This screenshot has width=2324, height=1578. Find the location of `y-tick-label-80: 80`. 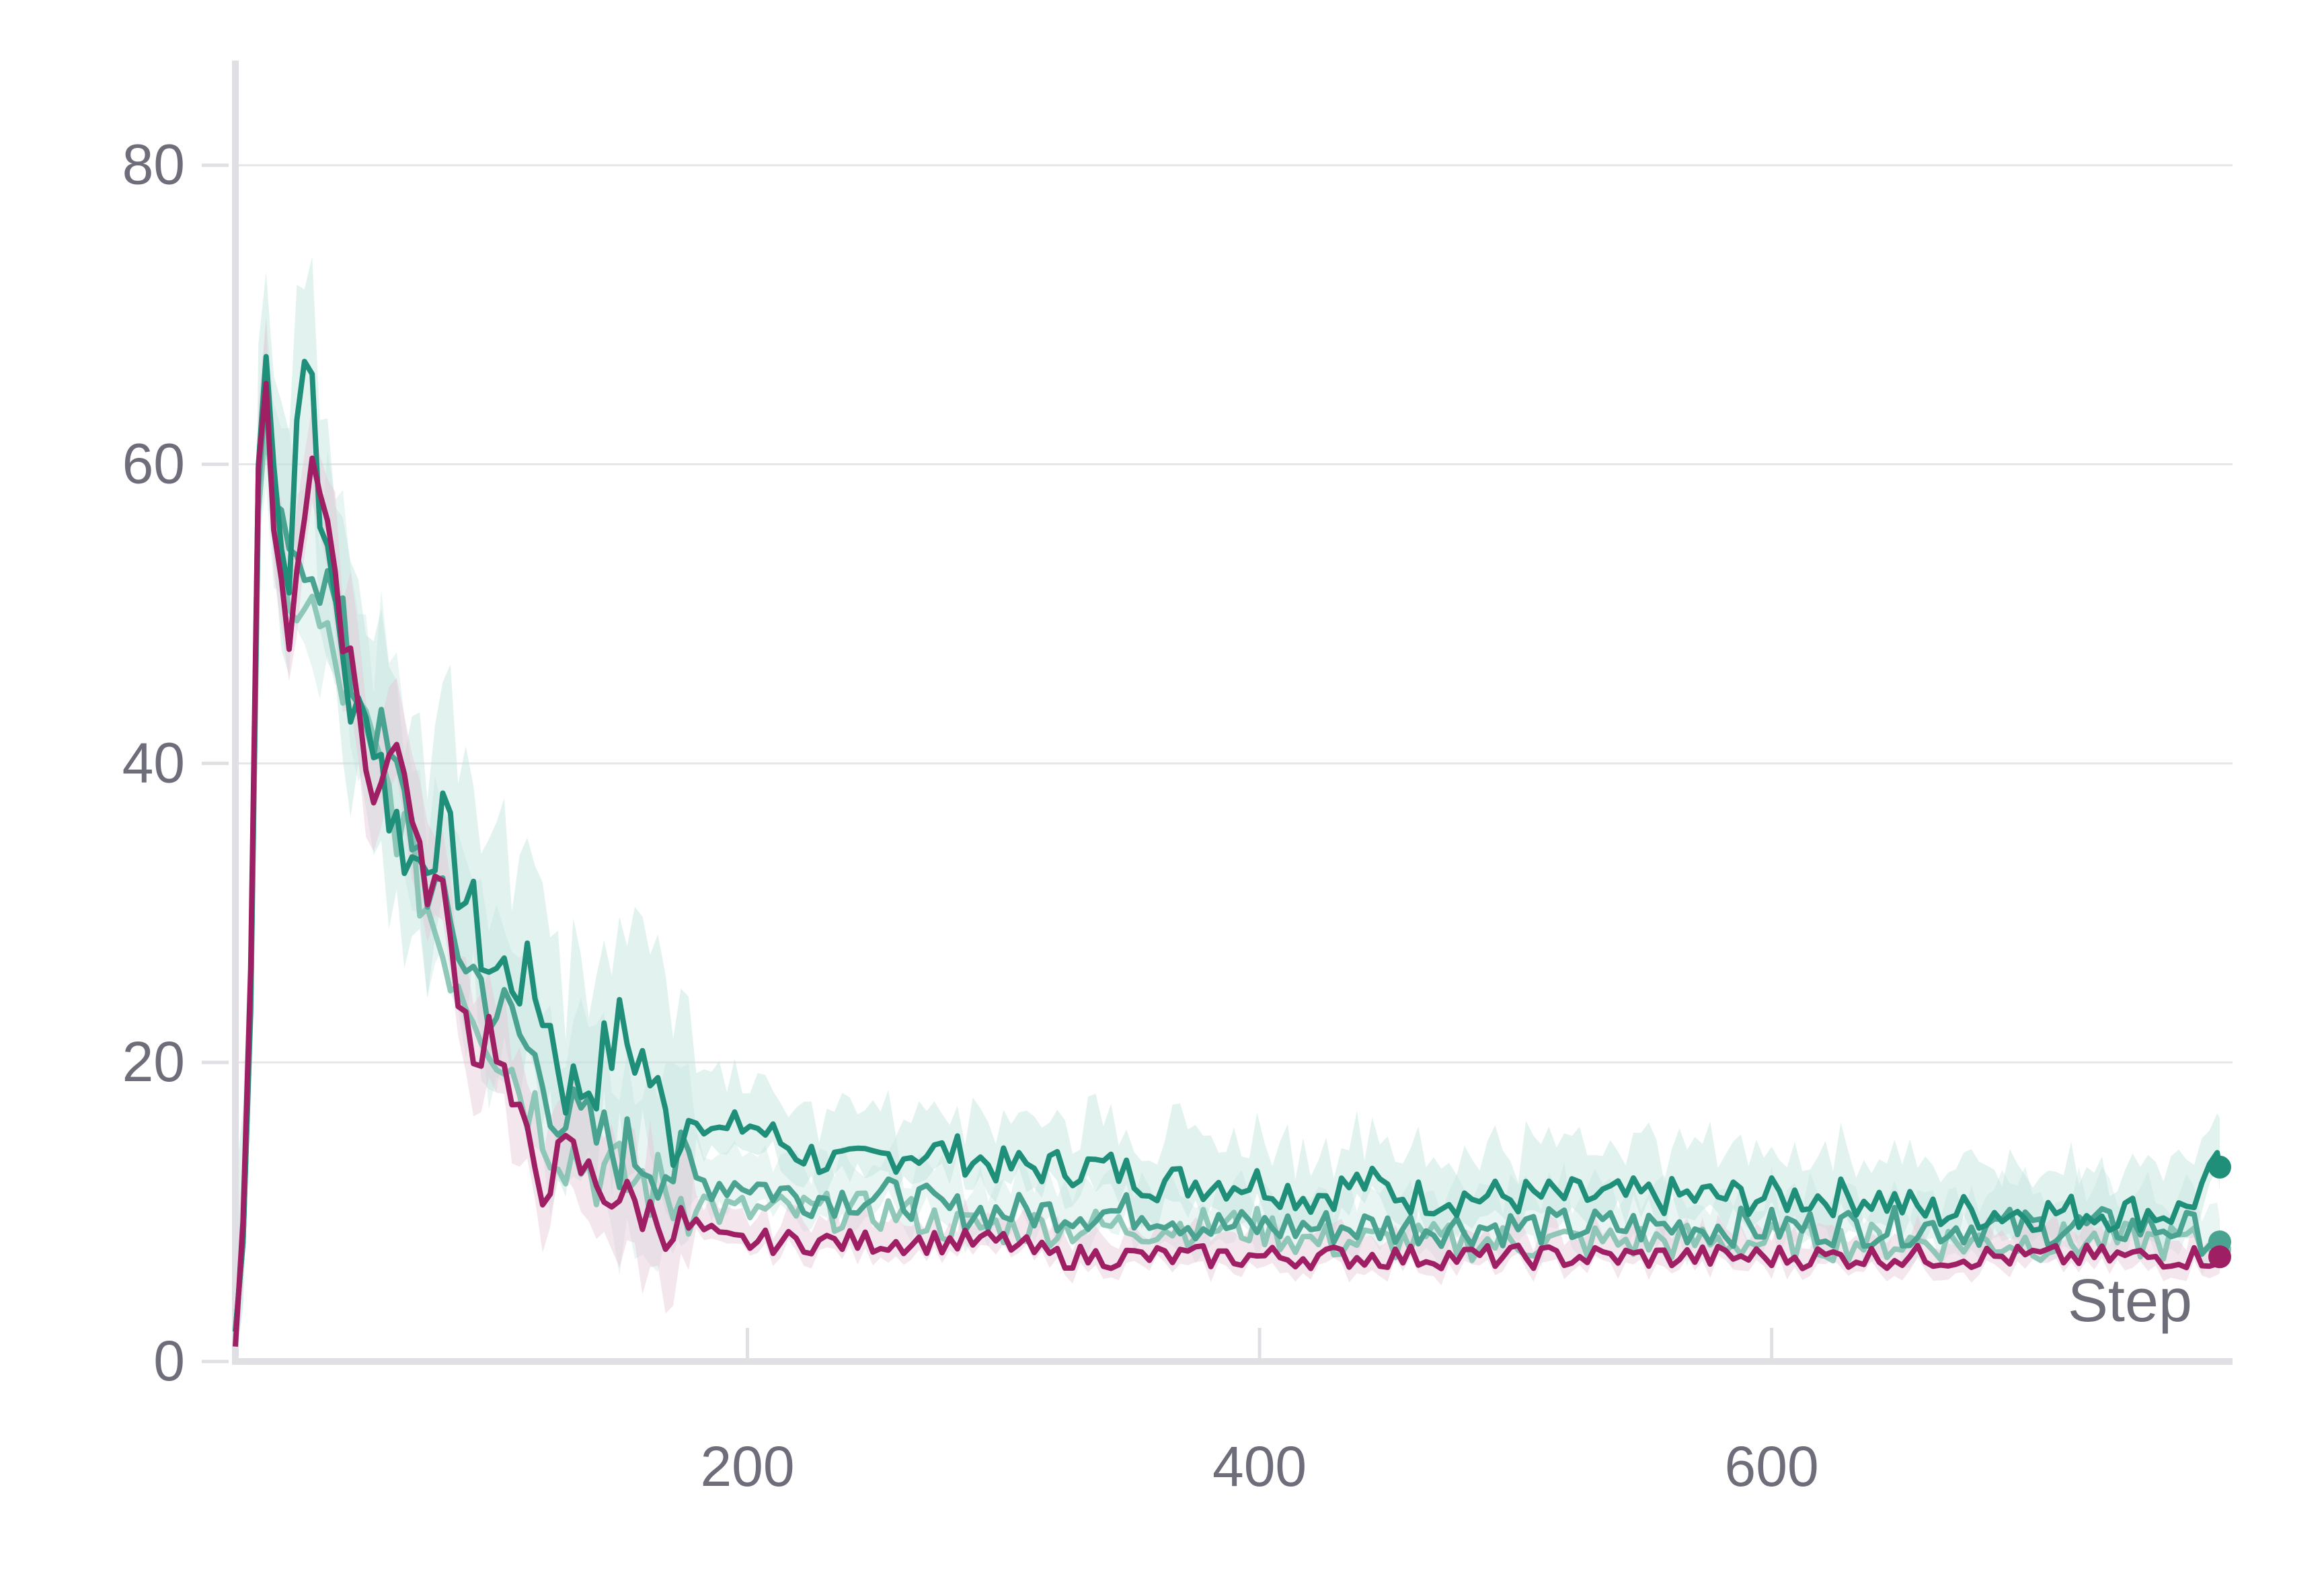

y-tick-label-80: 80 is located at coordinates (153, 164).